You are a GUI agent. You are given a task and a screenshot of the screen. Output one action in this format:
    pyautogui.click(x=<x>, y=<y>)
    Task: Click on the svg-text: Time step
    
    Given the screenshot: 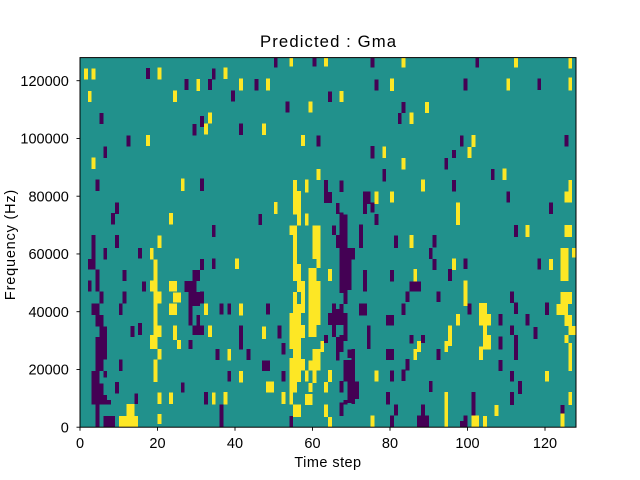 What is the action you would take?
    pyautogui.click(x=327, y=463)
    